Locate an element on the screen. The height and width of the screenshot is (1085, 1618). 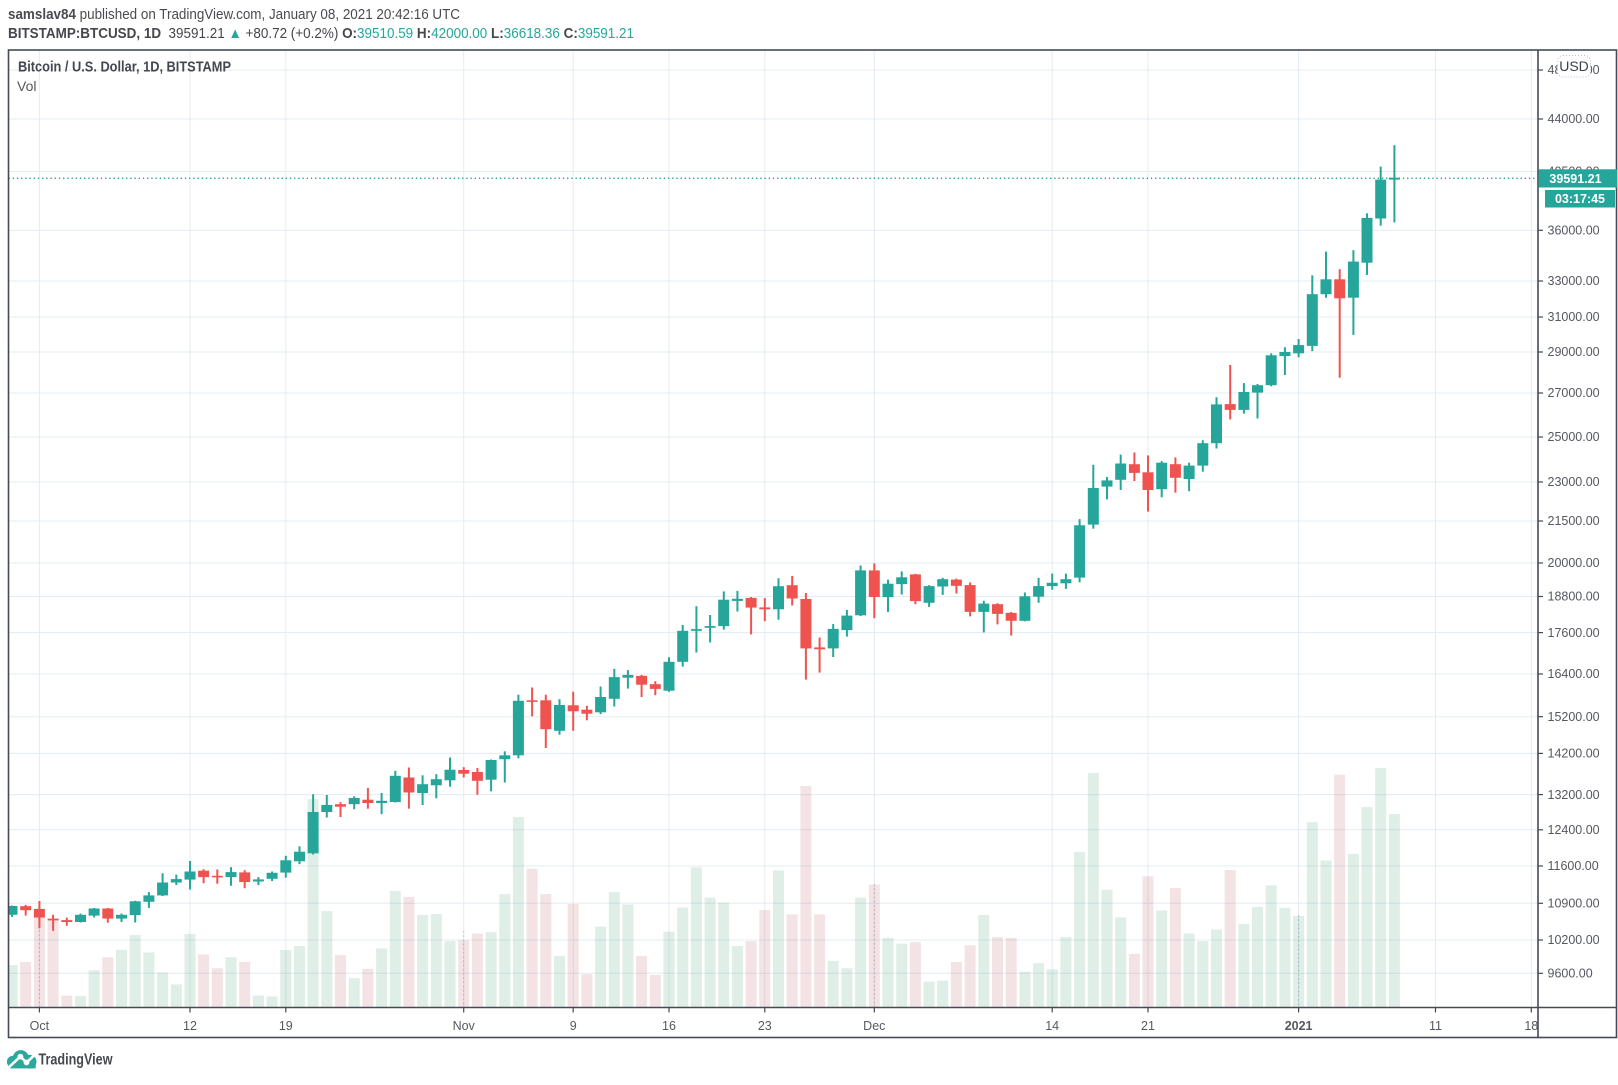
svg-text: 23 is located at coordinates (765, 1026).